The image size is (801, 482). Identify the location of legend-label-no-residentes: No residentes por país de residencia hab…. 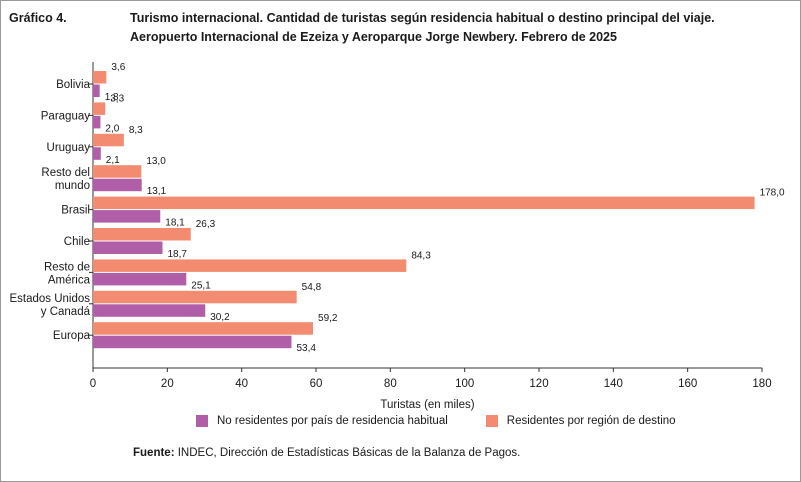
(332, 421).